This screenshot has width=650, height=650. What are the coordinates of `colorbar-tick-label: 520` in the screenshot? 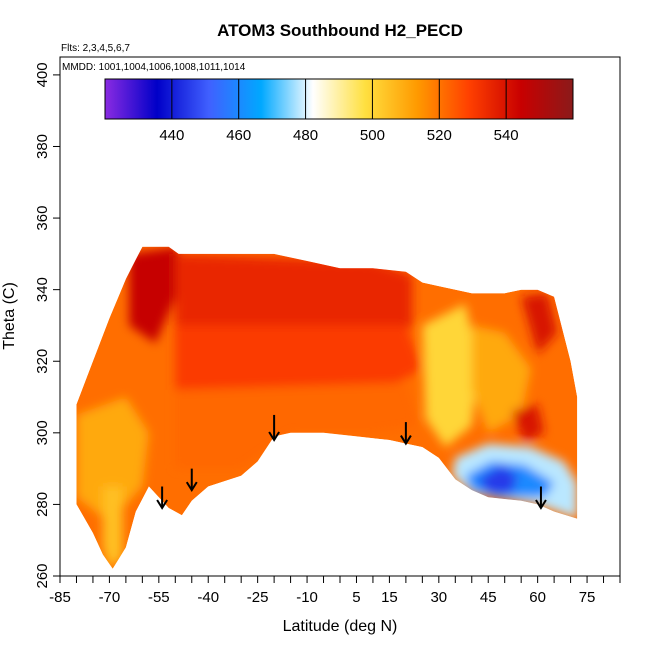 It's located at (439, 135).